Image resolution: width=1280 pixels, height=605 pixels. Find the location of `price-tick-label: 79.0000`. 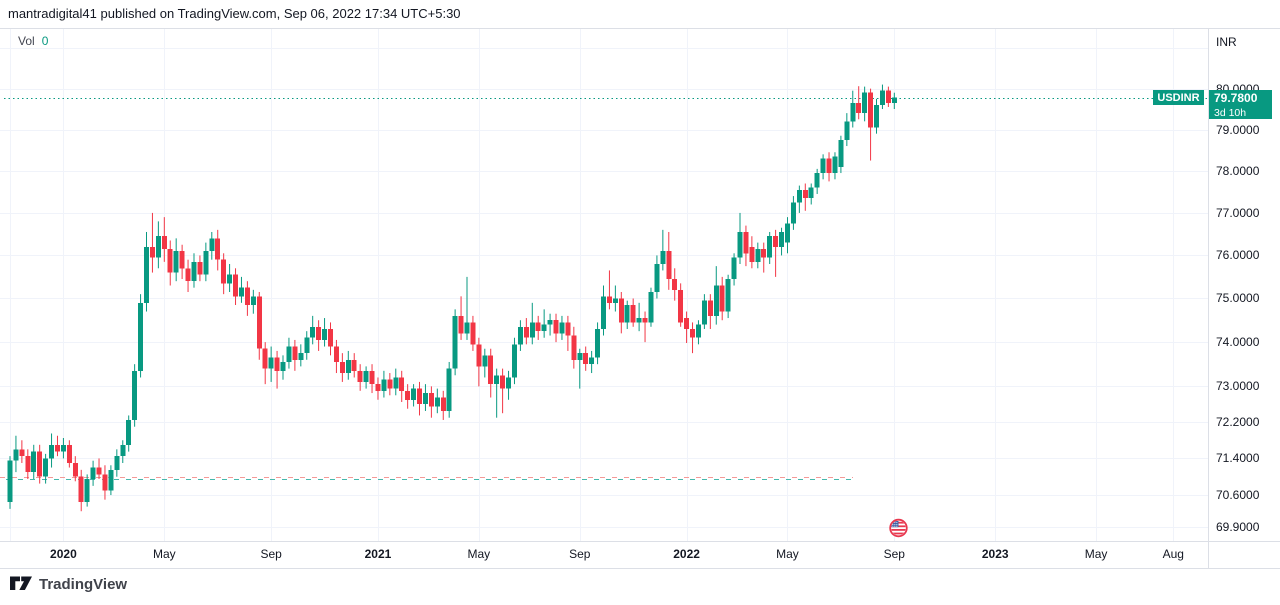

price-tick-label: 79.0000 is located at coordinates (1238, 129).